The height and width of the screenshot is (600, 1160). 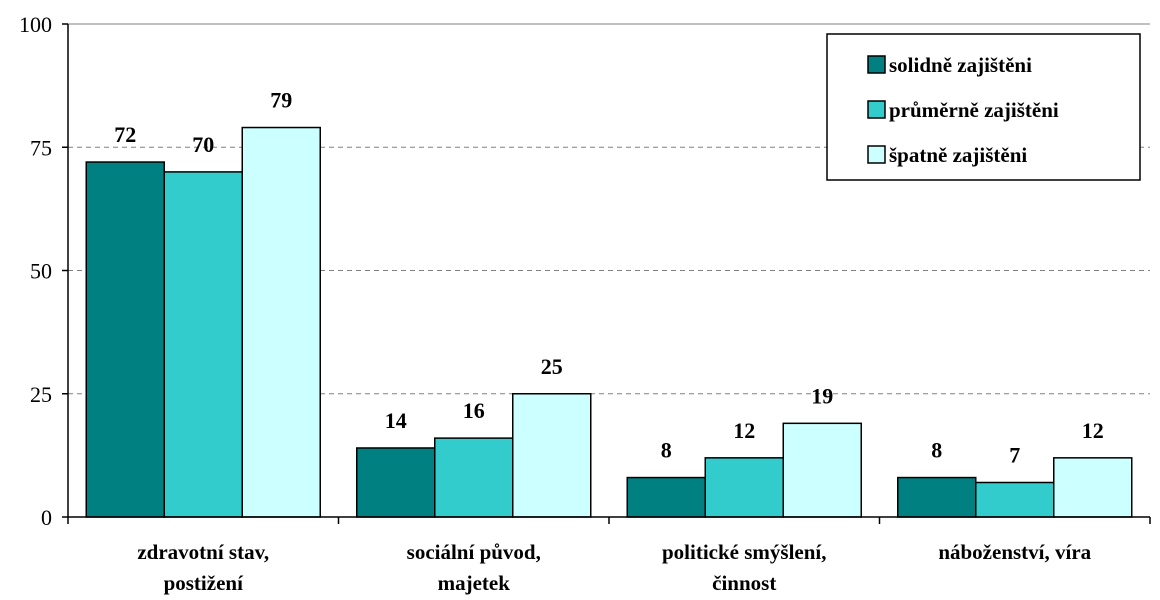 I want to click on data-label: 72, so click(x=125, y=134).